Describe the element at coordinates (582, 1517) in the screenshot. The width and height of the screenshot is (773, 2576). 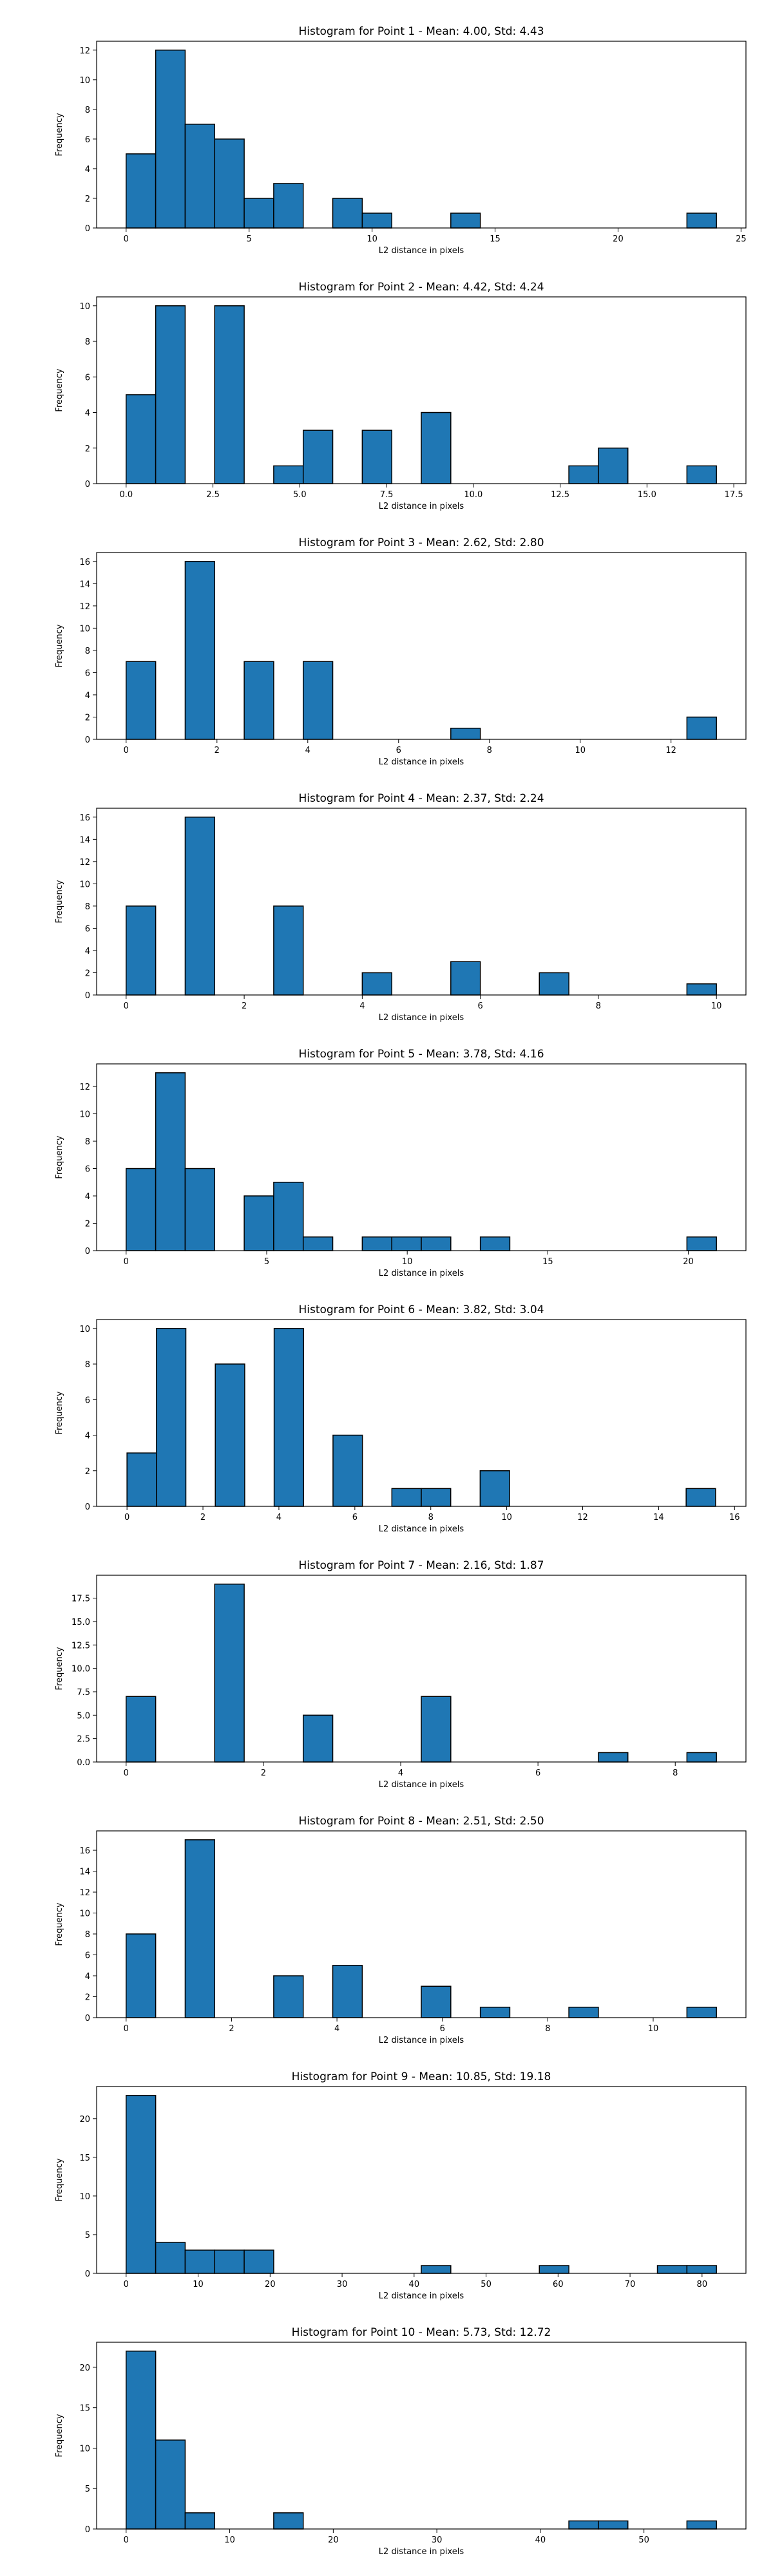
I see `x-tick-label: 12` at that location.